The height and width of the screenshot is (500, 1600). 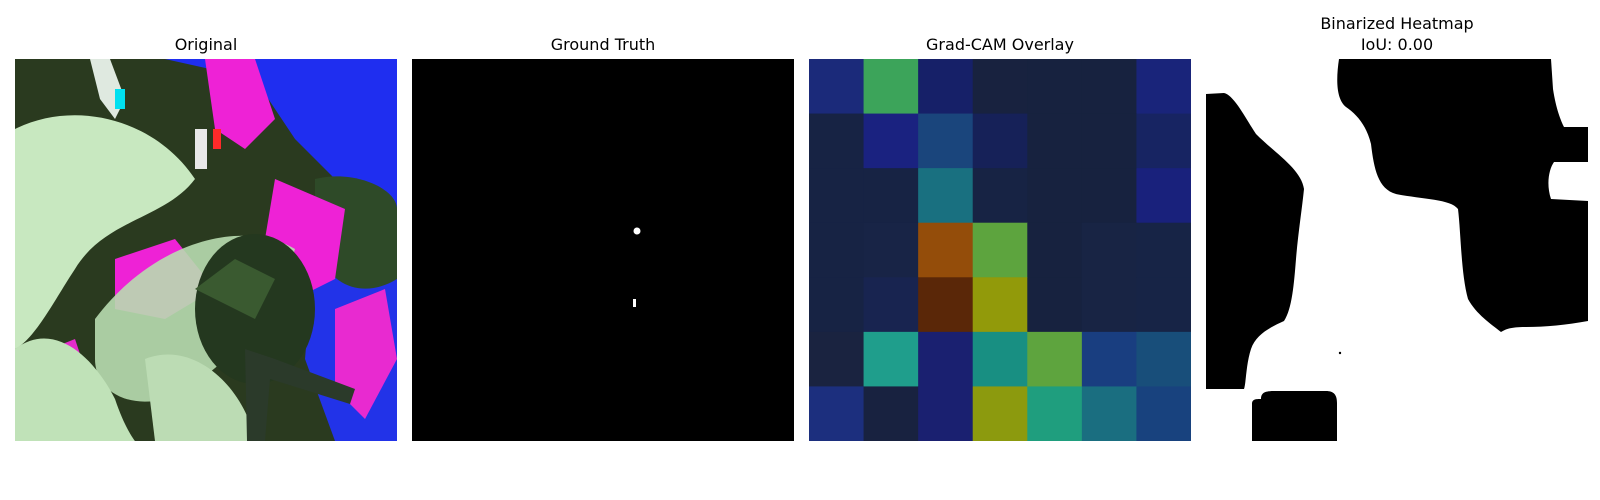 I want to click on panel-title-gradcam-overlay: Grad-CAM Overlay, so click(x=1000, y=44).